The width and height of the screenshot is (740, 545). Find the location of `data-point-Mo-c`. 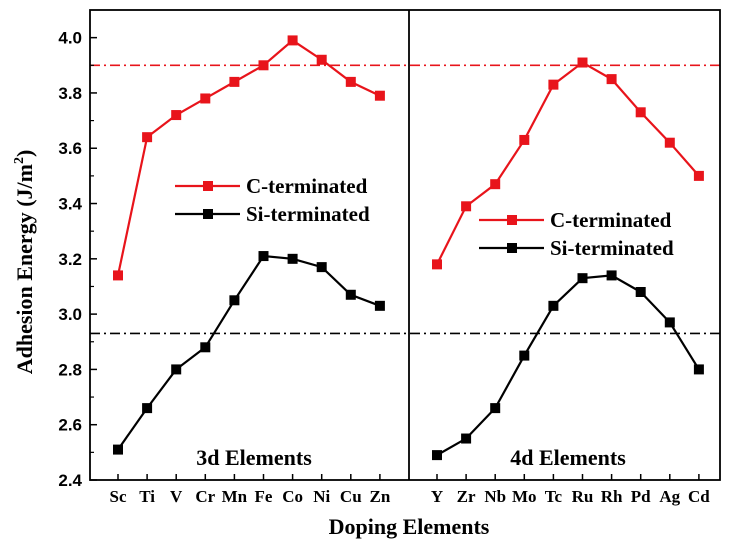

data-point-Mo-c is located at coordinates (524, 139).